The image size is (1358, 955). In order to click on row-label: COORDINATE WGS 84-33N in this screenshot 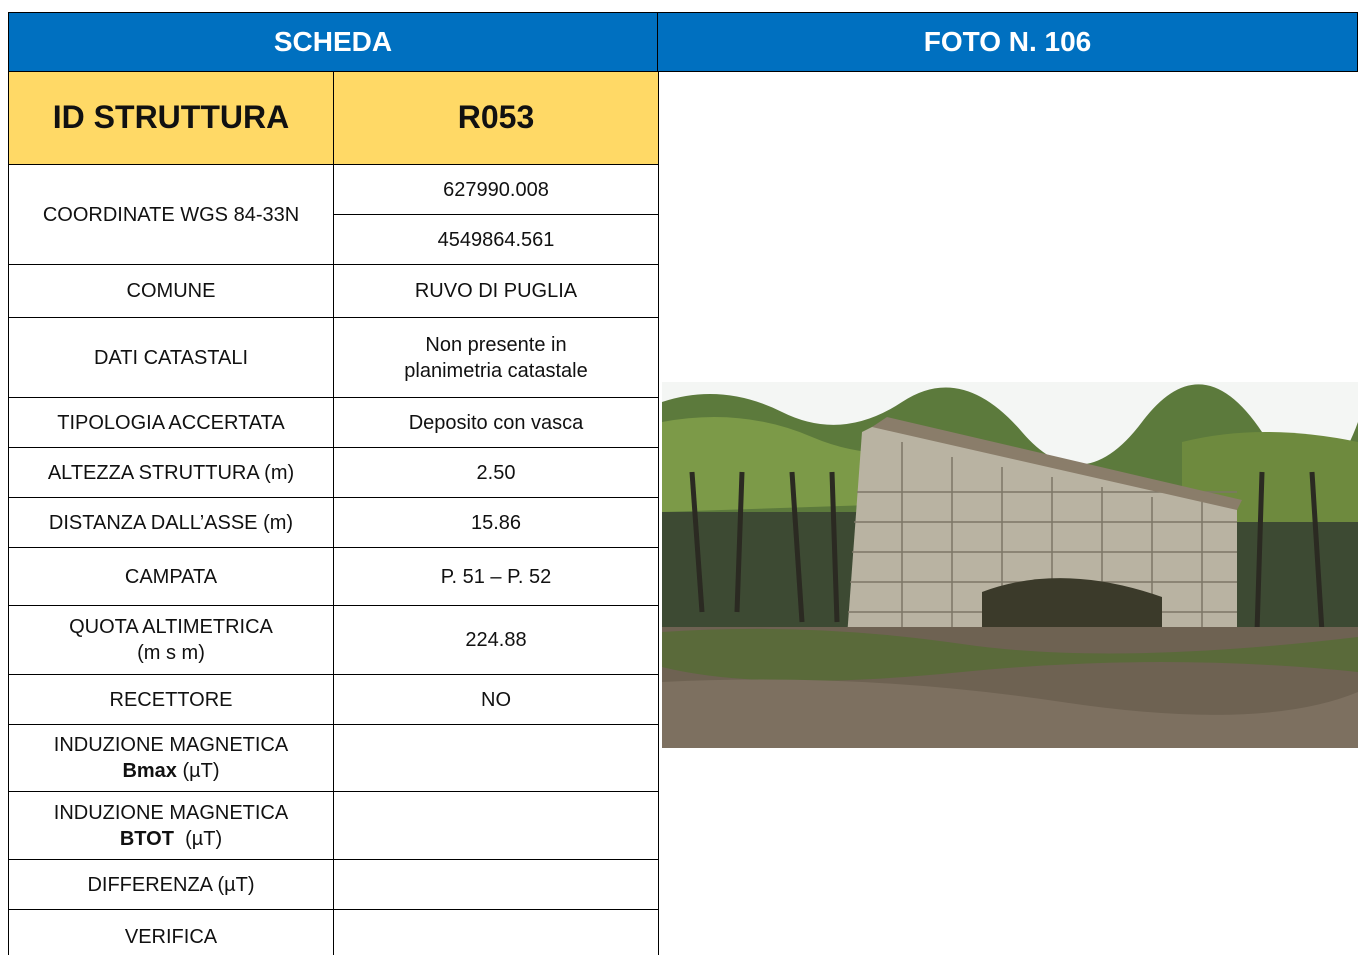, I will do `click(171, 214)`.